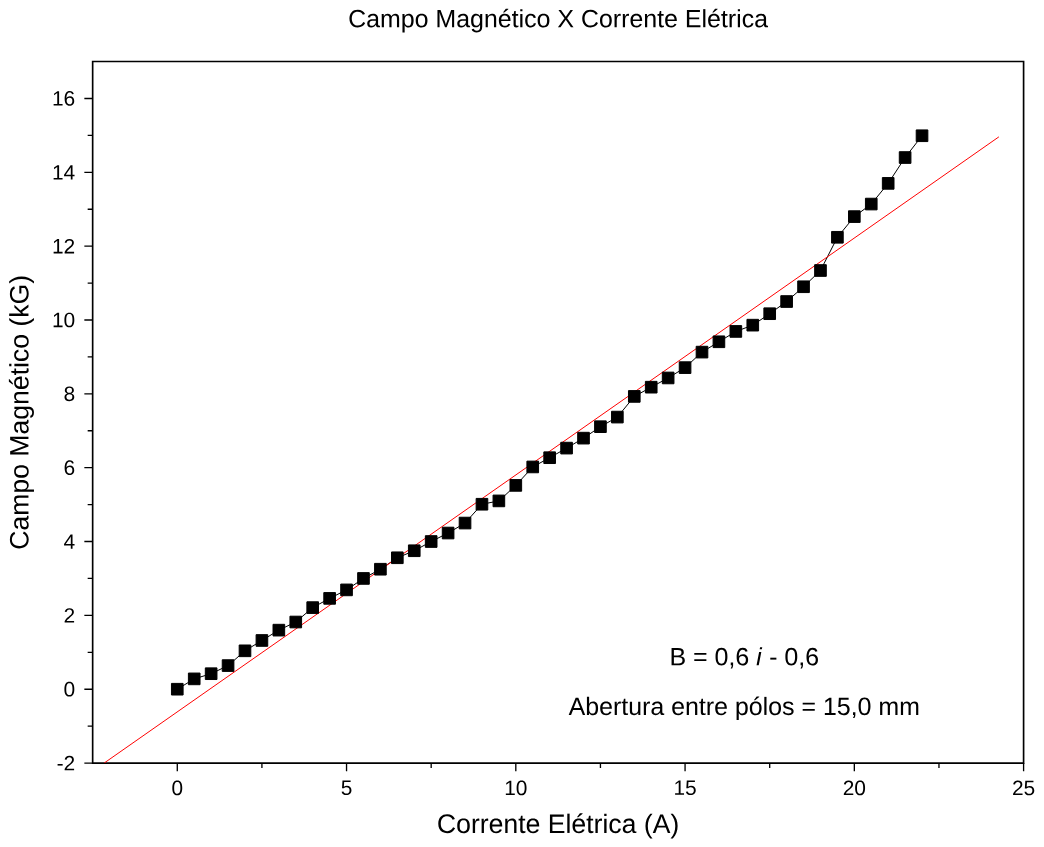 This screenshot has width=1044, height=847. Describe the element at coordinates (559, 20) in the screenshot. I see `chart-title: Campo Magnético X Corrente Elétrica` at that location.